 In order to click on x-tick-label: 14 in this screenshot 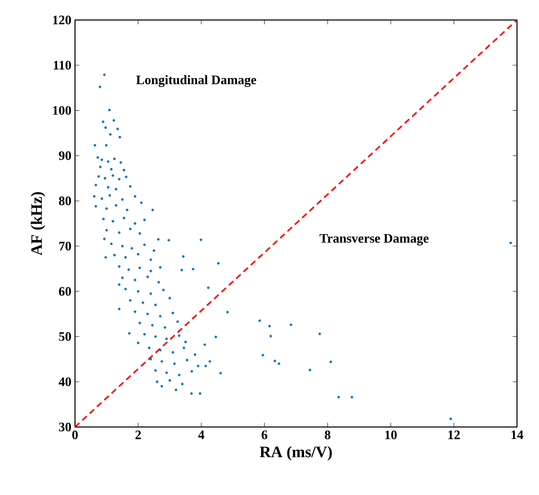, I will do `click(518, 435)`.